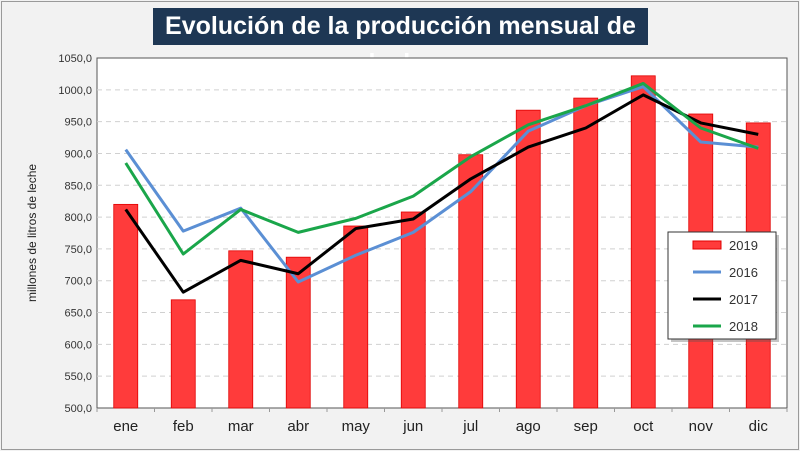 The width and height of the screenshot is (800, 451). I want to click on y-tick-label: 1050,0, so click(75, 59).